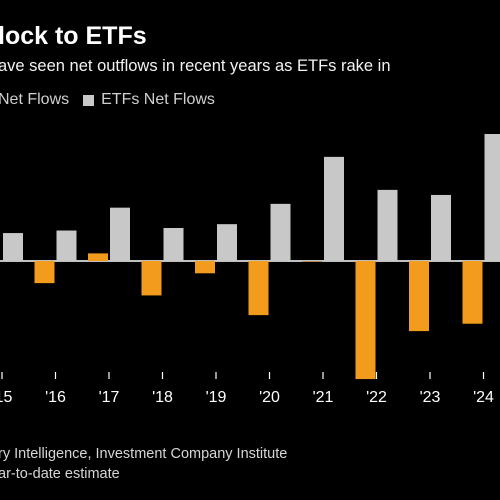 Image resolution: width=500 pixels, height=500 pixels. Describe the element at coordinates (216, 397) in the screenshot. I see `x-tick-label-4: '19` at that location.